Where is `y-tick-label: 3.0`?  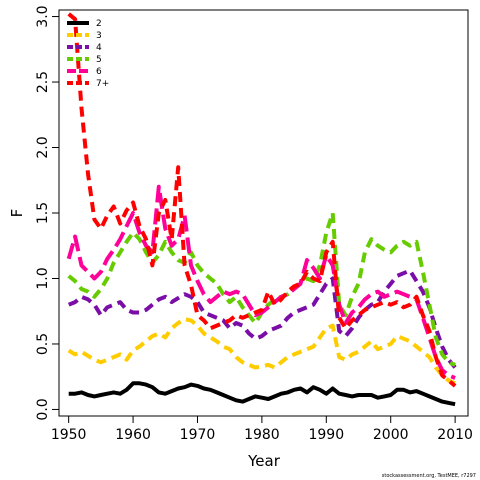 y-tick-label: 3.0 is located at coordinates (43, 16).